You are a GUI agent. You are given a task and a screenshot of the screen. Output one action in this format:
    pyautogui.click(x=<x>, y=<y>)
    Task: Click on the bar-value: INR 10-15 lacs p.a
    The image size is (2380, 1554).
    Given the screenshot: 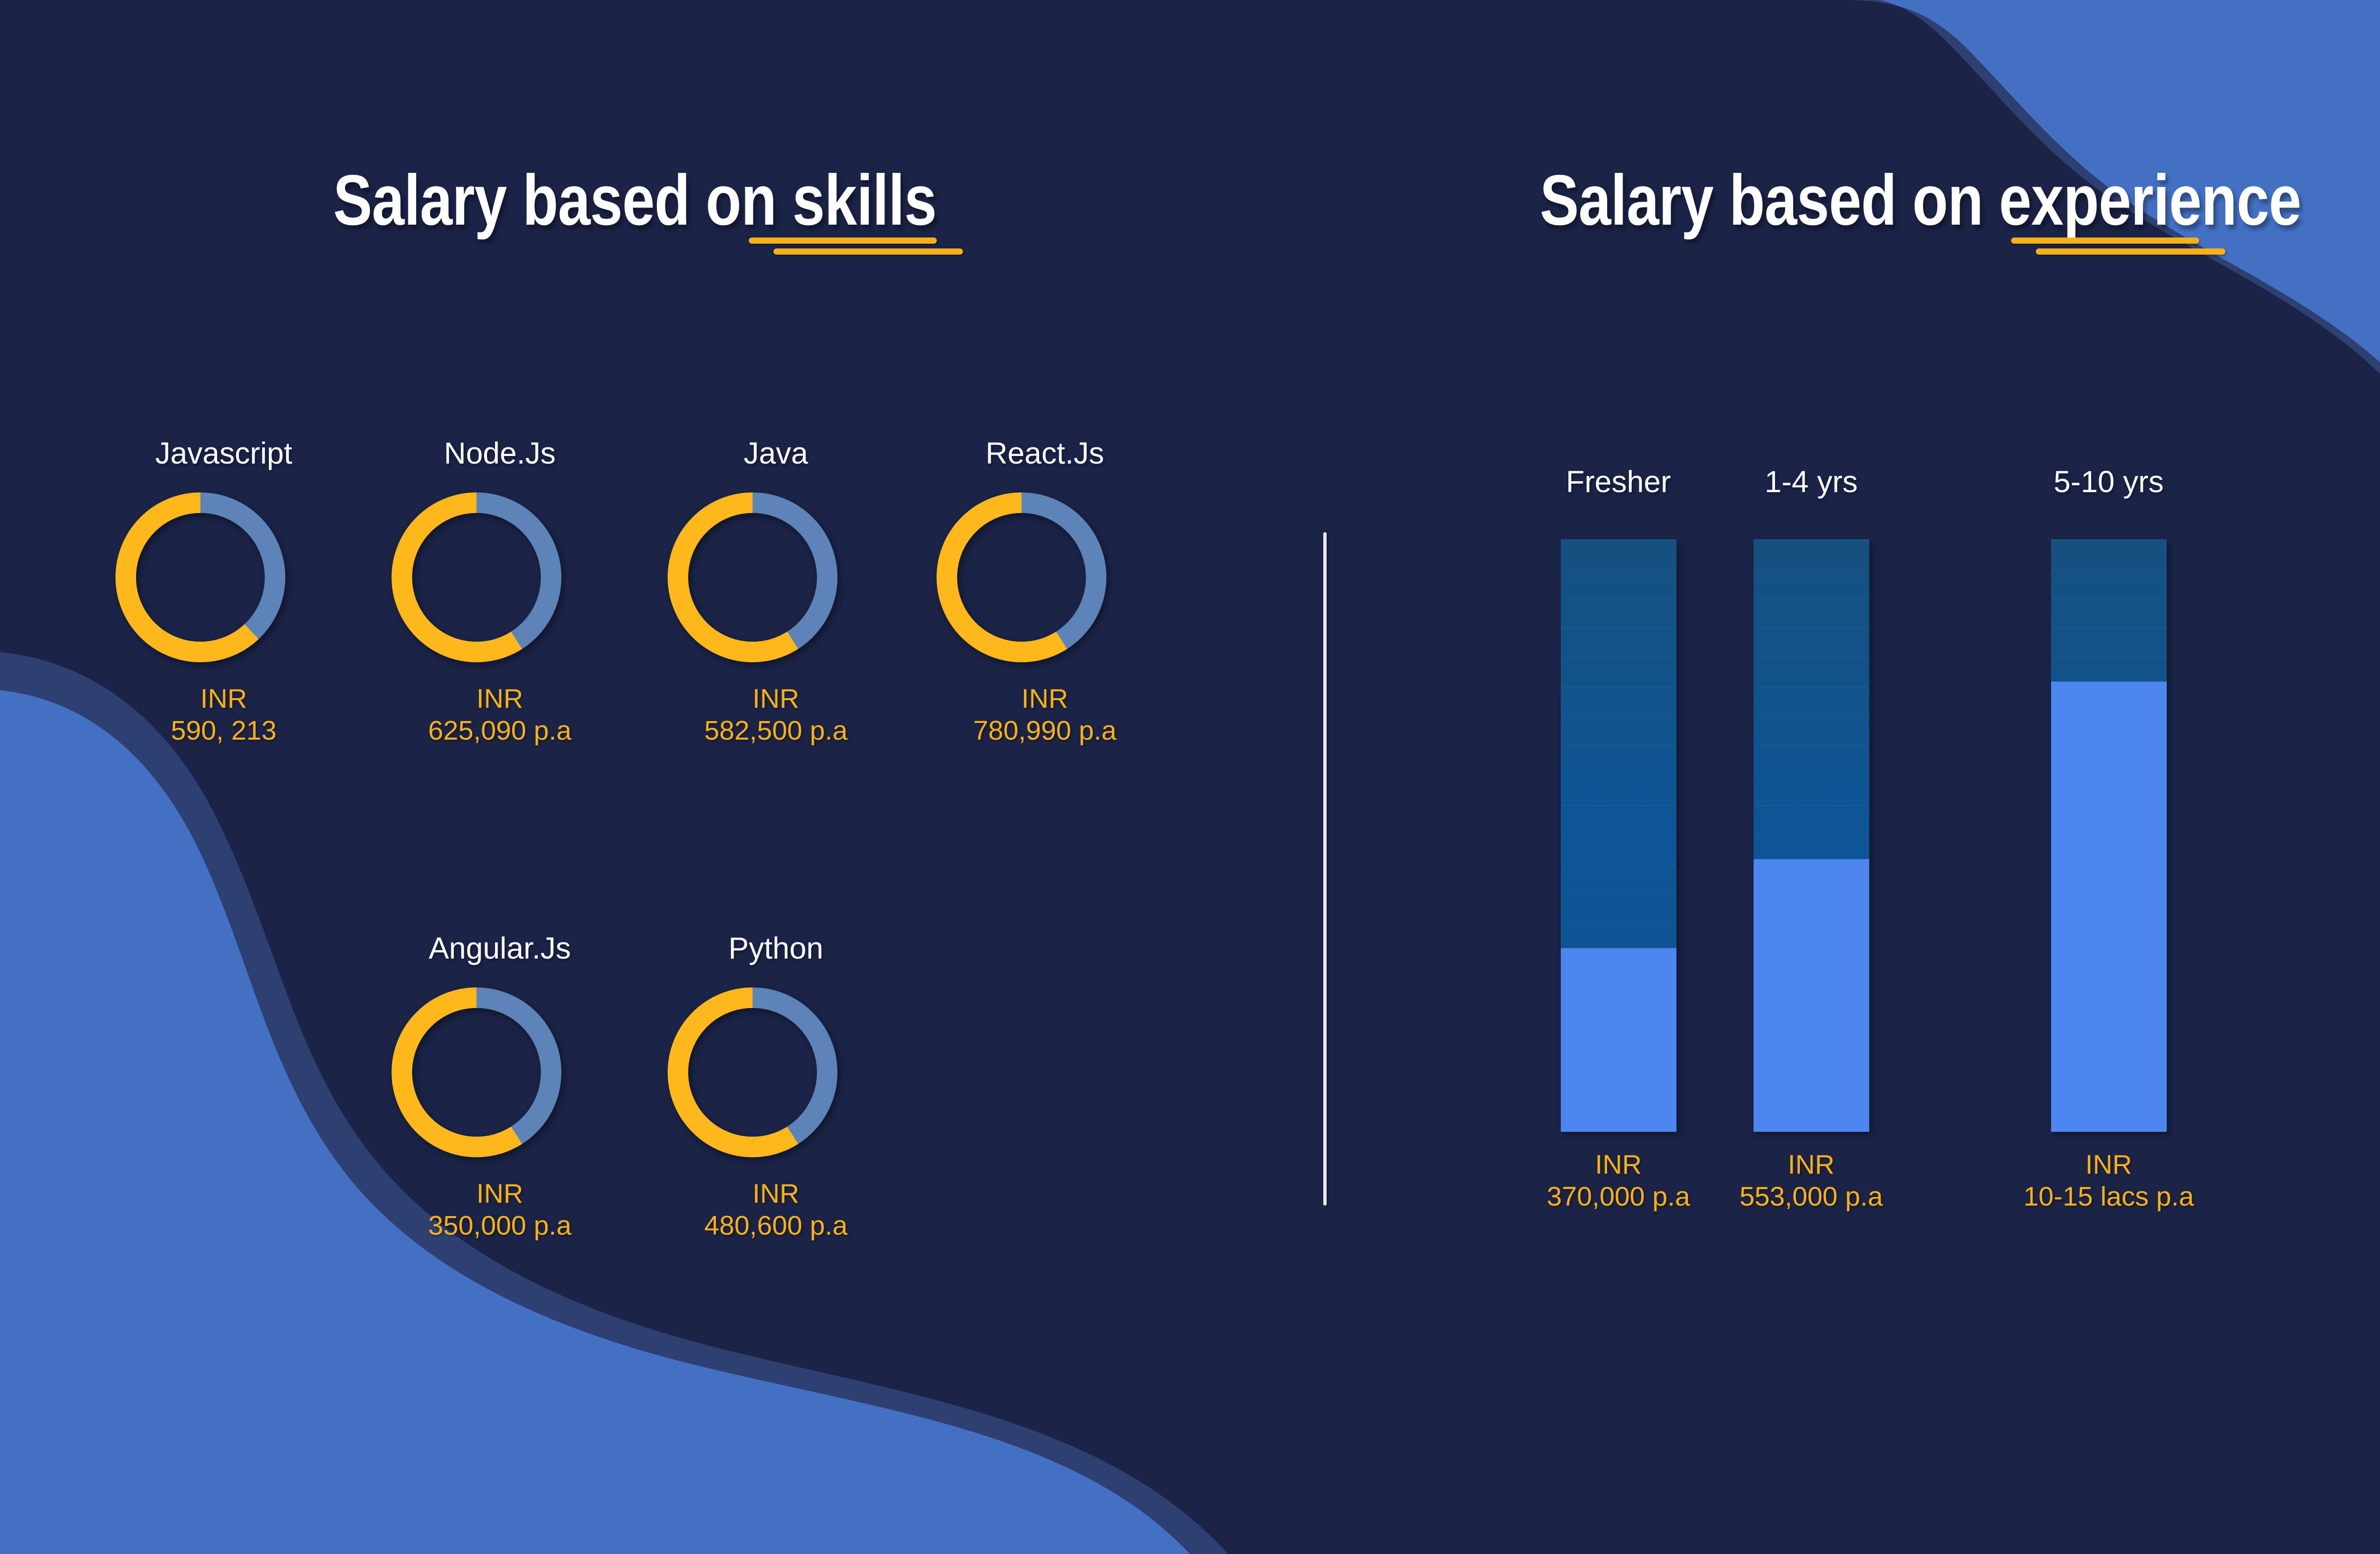 What is the action you would take?
    pyautogui.click(x=2109, y=1181)
    